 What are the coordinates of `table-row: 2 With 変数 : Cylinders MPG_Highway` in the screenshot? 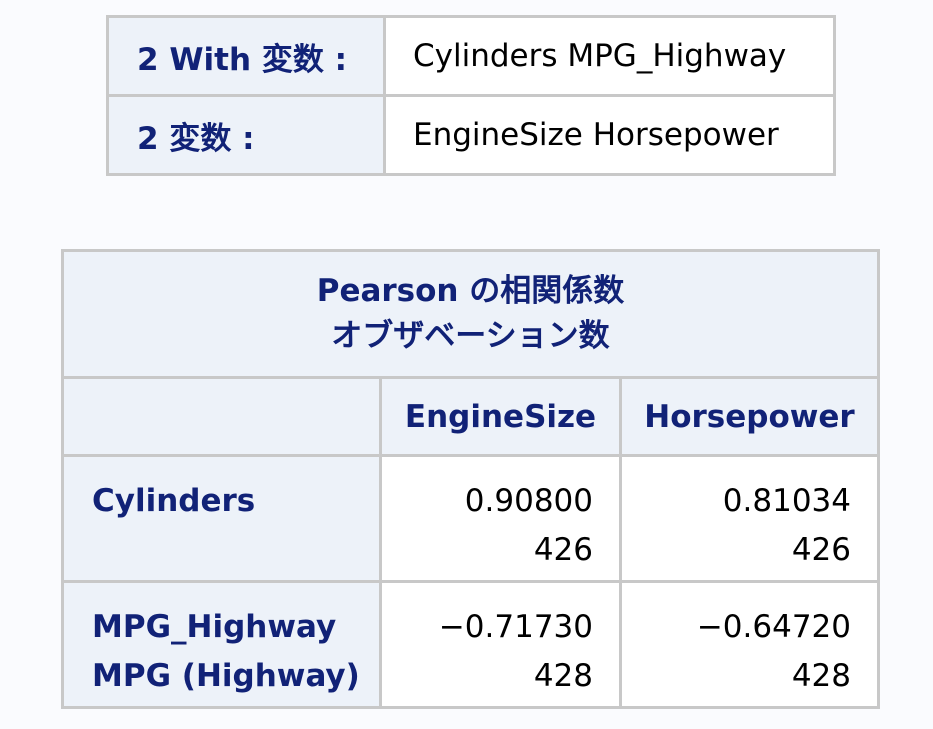 It's located at (471, 56).